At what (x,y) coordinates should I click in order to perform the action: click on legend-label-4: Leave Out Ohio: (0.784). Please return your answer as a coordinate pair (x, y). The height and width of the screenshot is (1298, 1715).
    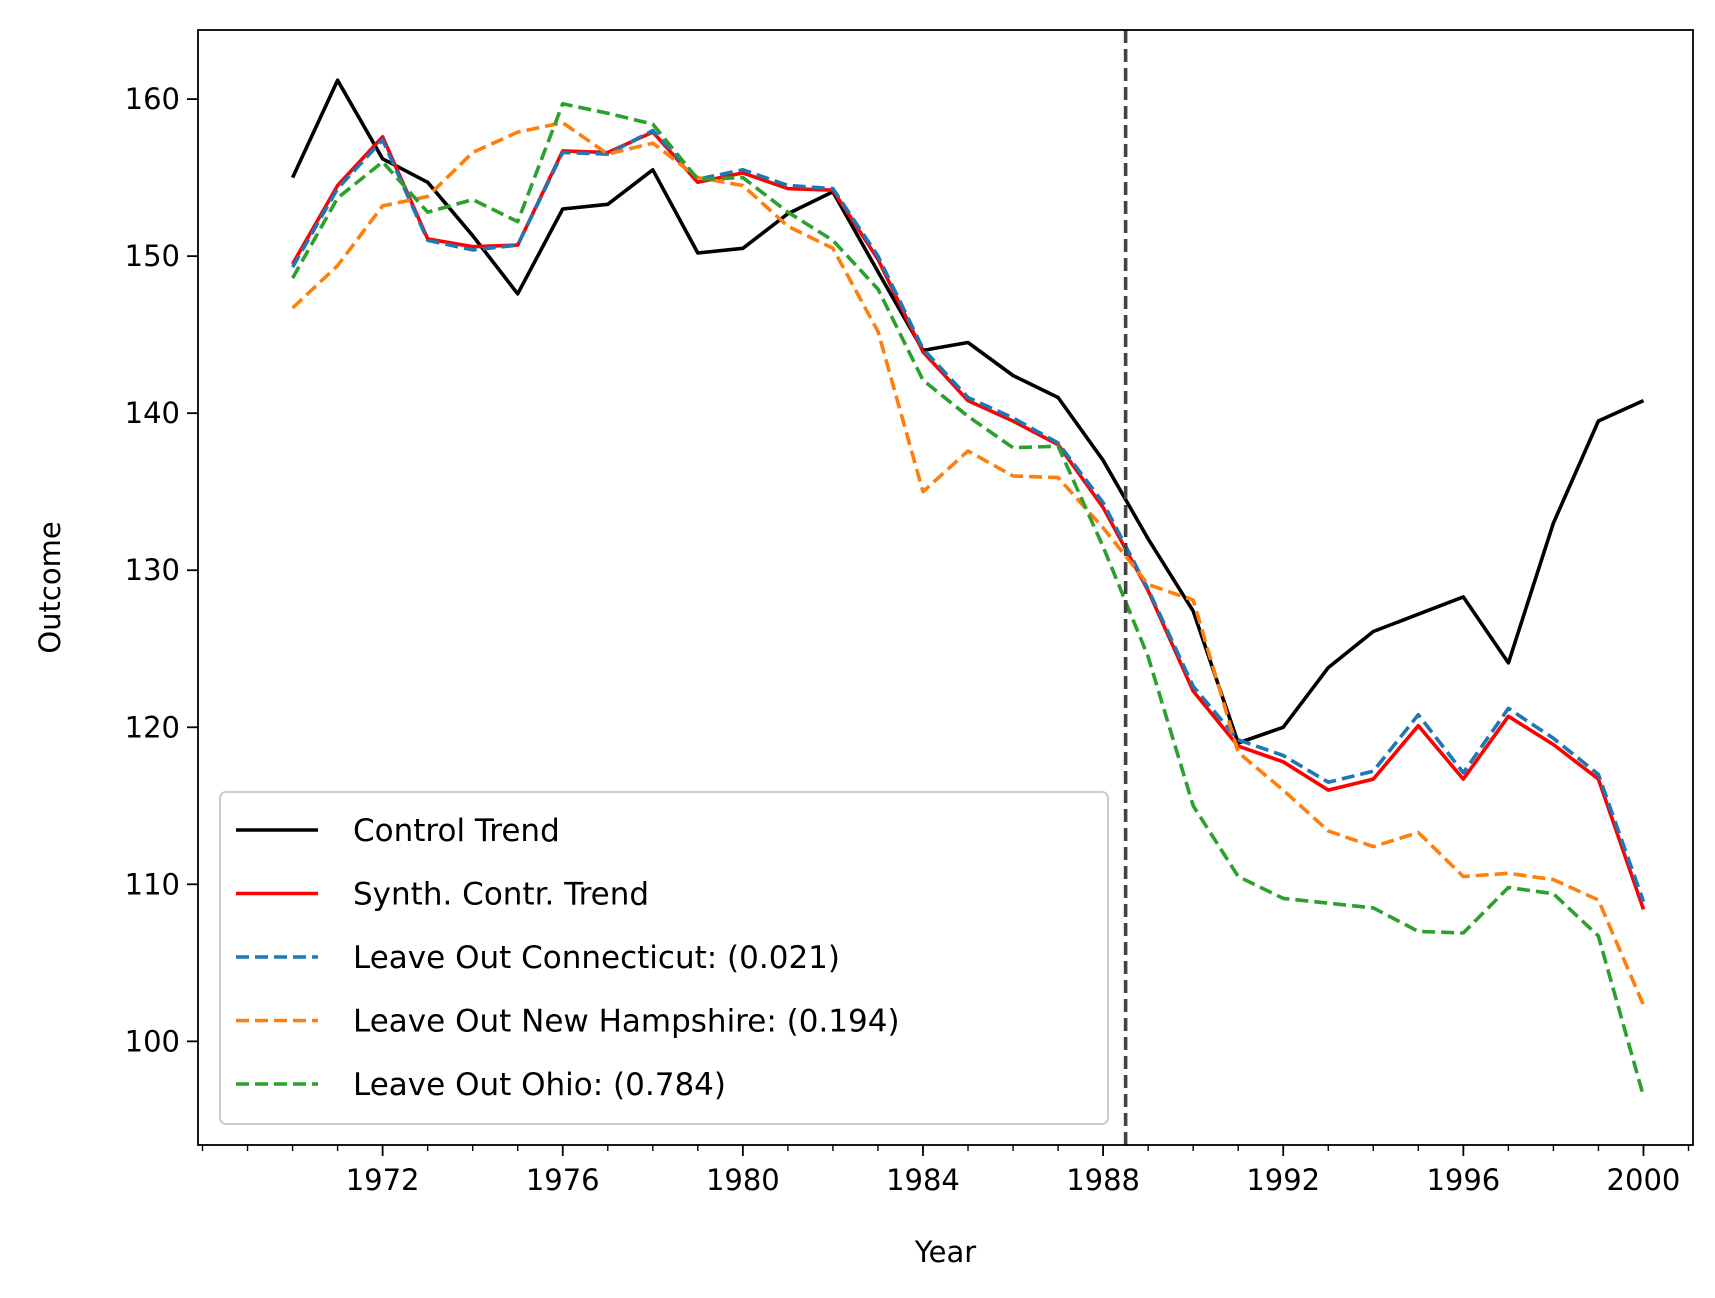
    Looking at the image, I should click on (539, 1085).